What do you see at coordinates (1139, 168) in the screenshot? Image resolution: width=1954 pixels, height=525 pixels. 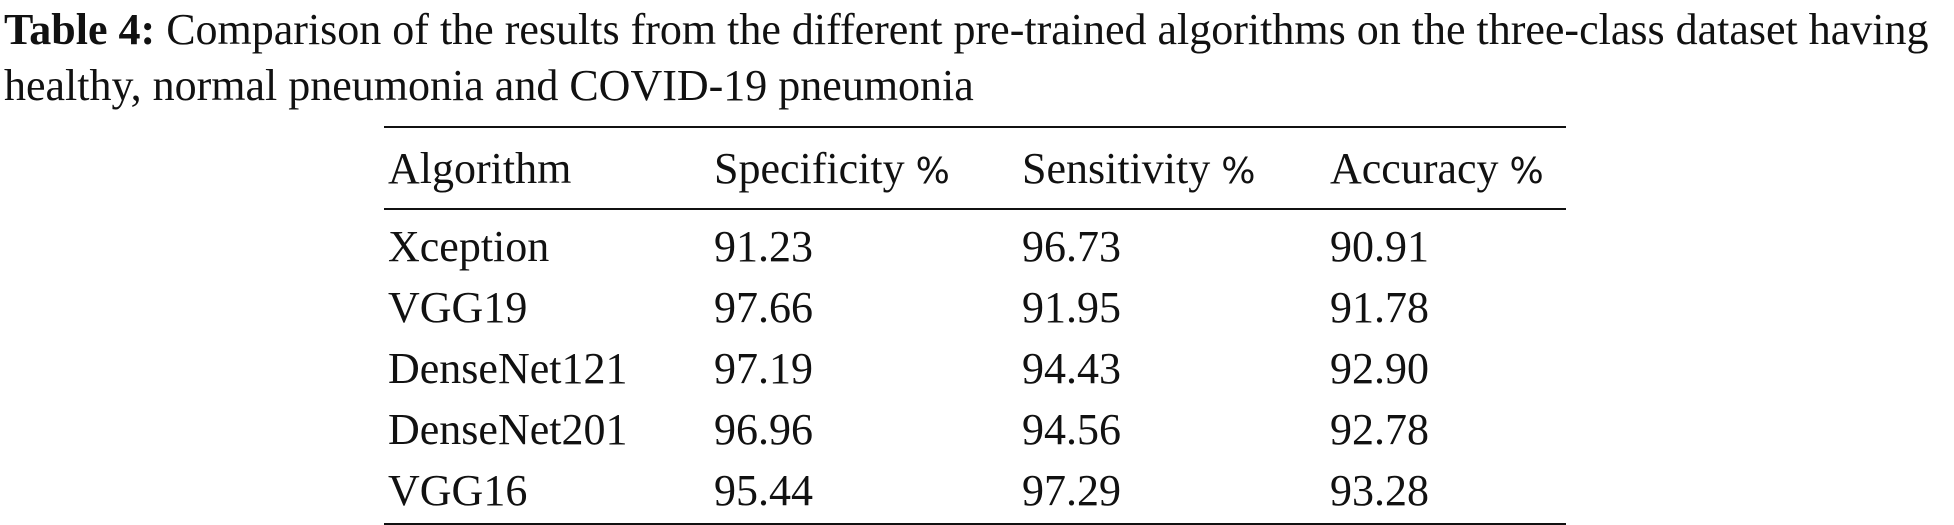 I see `header-sensitivity: Sensitivity %` at bounding box center [1139, 168].